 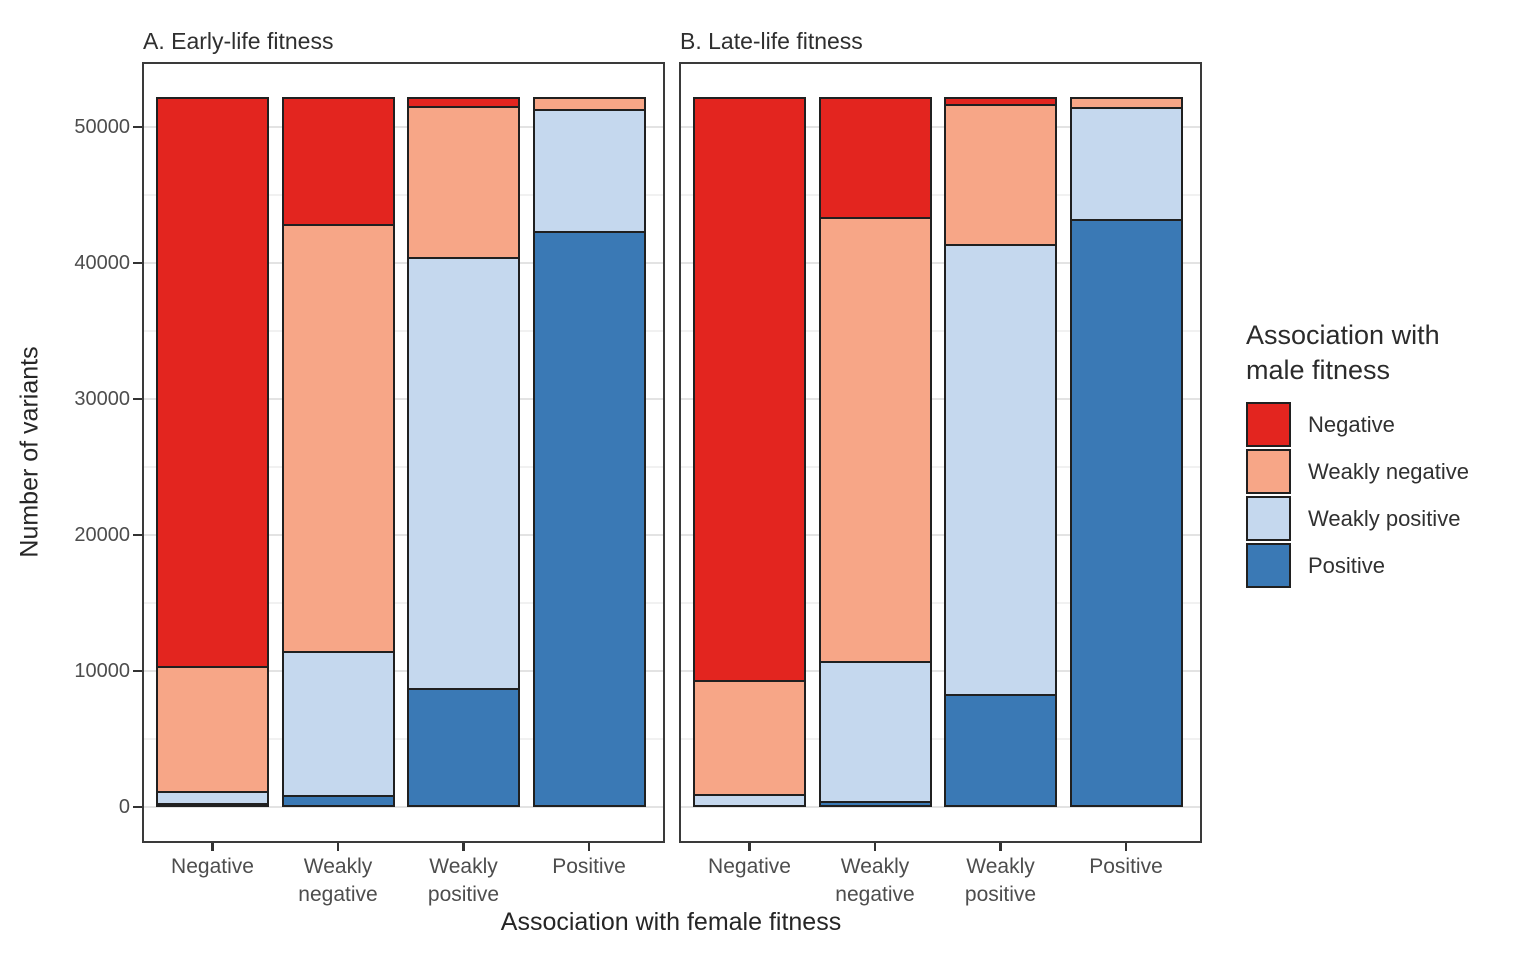 What do you see at coordinates (1347, 565) in the screenshot?
I see `legend-label: Positive` at bounding box center [1347, 565].